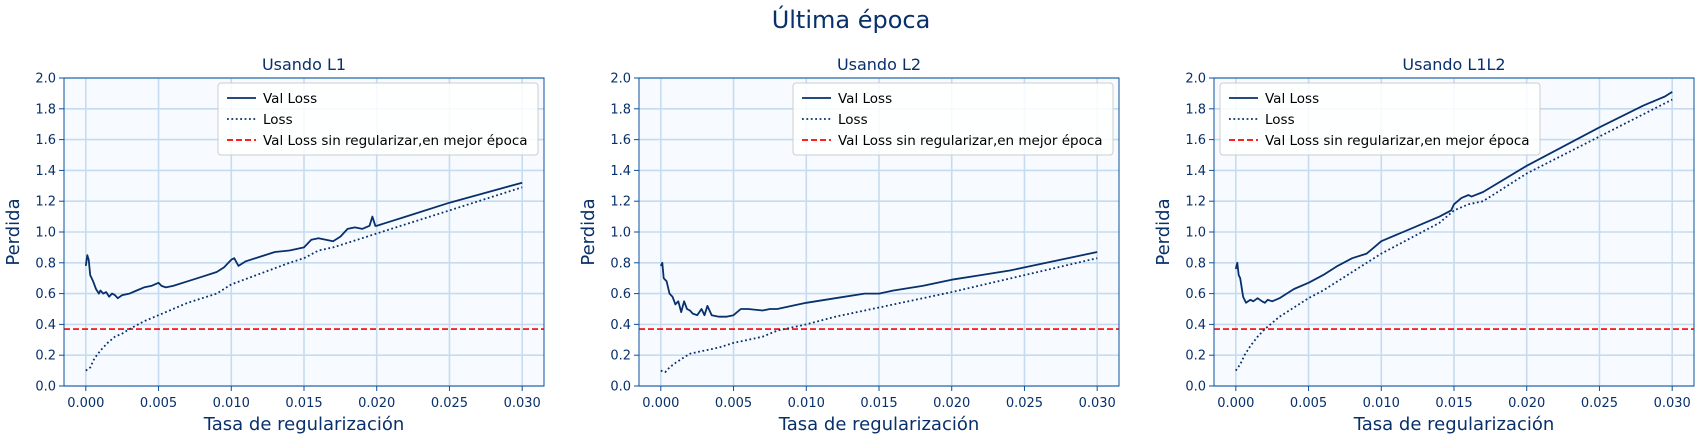 This screenshot has height=443, width=1702. Describe the element at coordinates (851, 20) in the screenshot. I see `figure-title: Última época` at that location.